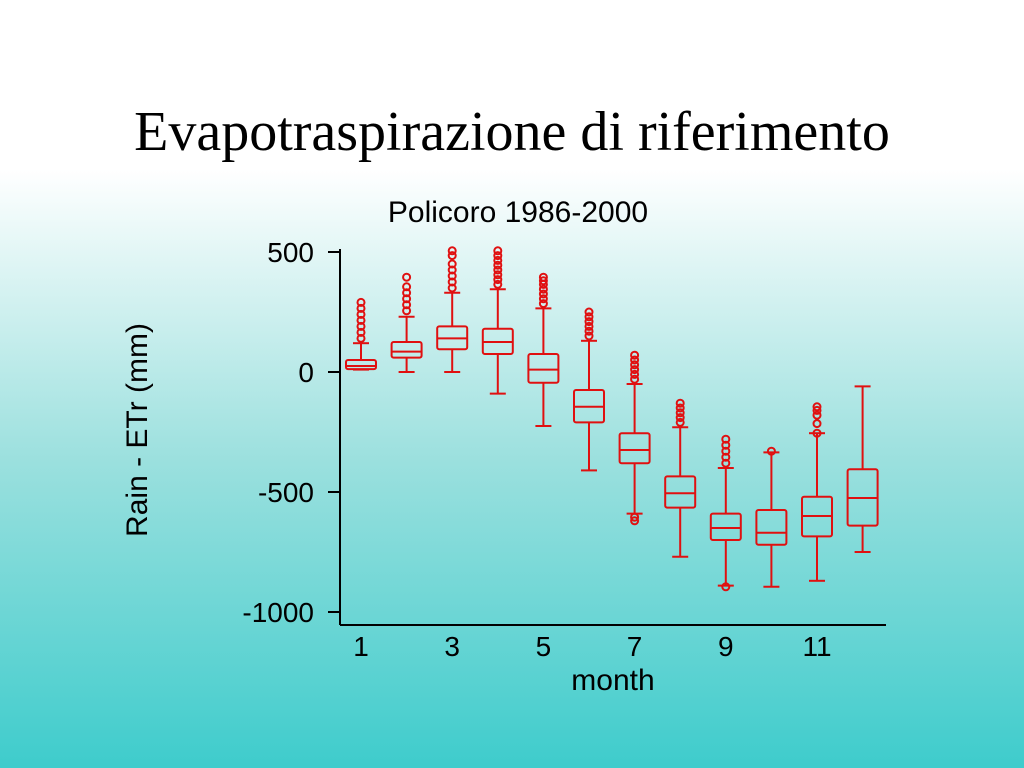  What do you see at coordinates (306, 372) in the screenshot?
I see `y-tick-label: 0` at bounding box center [306, 372].